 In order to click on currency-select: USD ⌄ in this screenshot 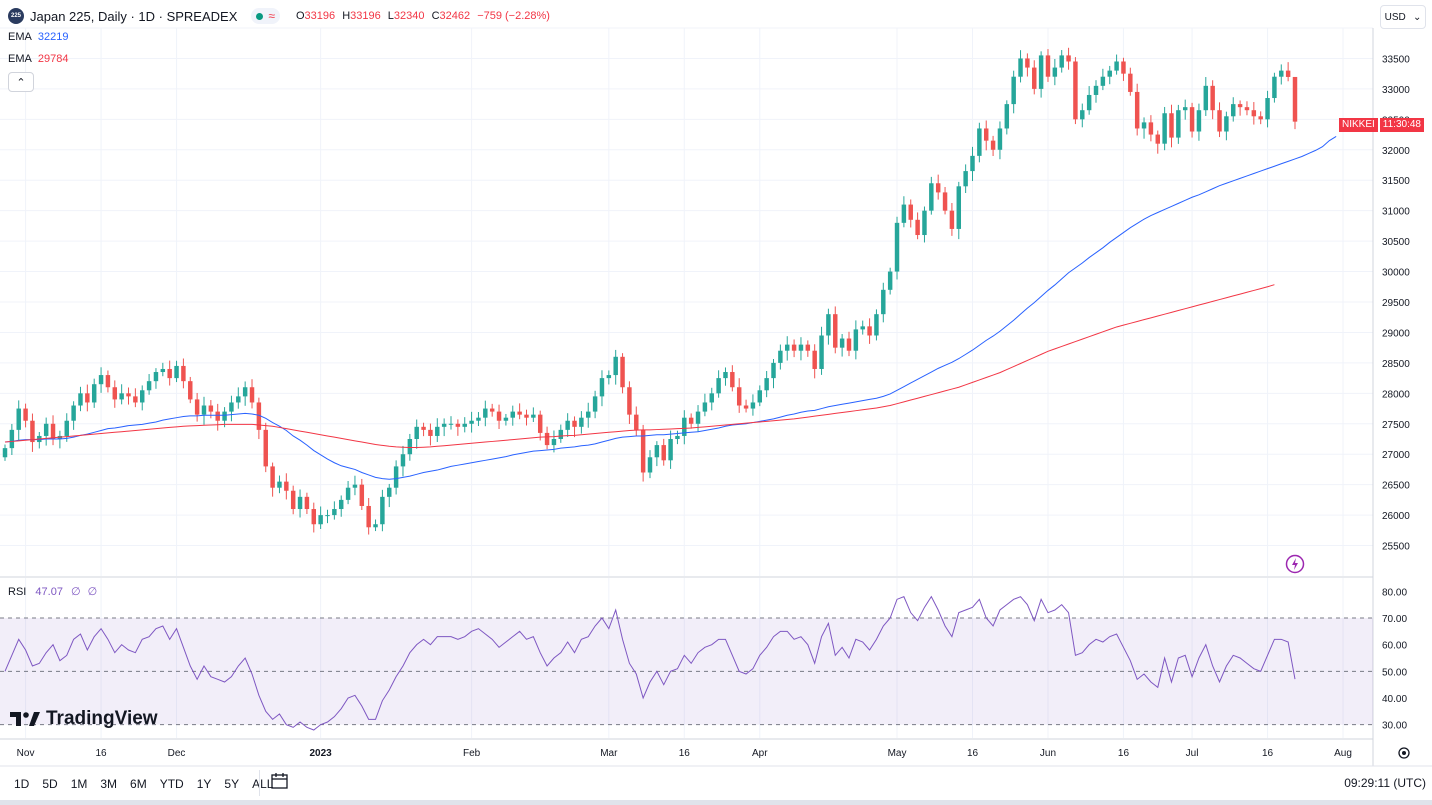, I will do `click(1403, 17)`.